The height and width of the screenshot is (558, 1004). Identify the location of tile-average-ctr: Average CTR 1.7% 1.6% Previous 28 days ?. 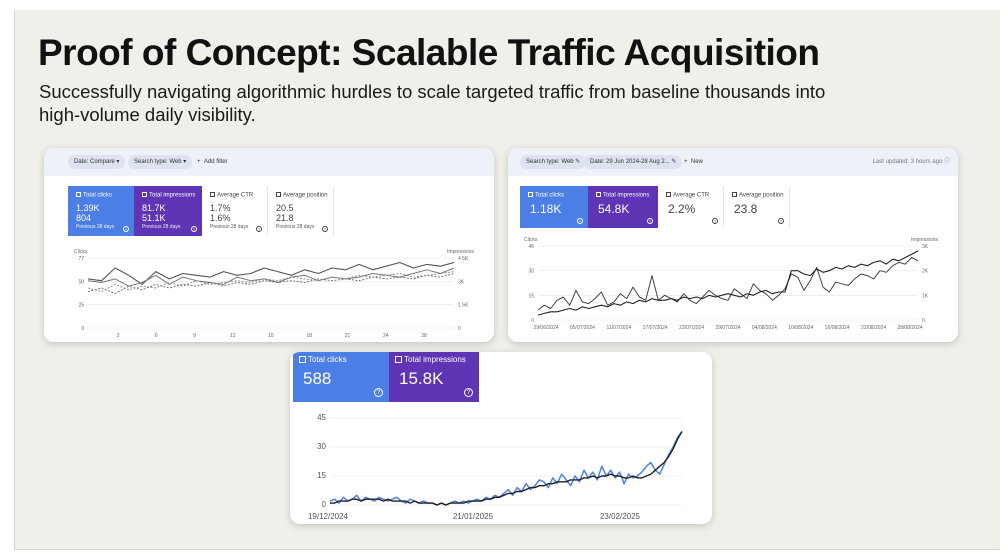
(235, 211).